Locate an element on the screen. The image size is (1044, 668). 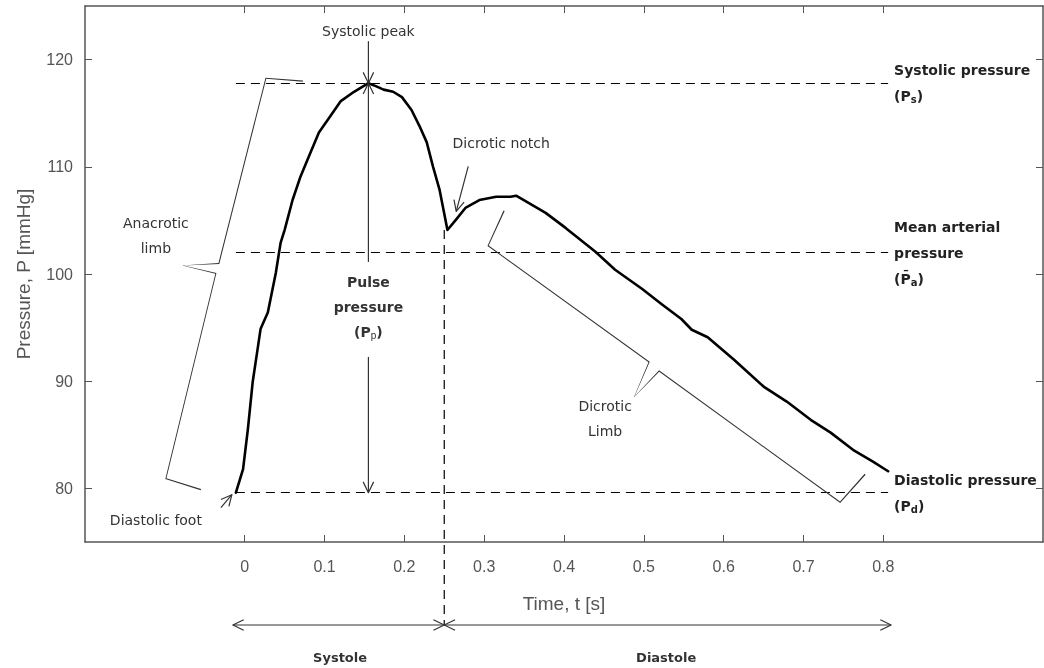
y-tick-label: 100 is located at coordinates (60, 274).